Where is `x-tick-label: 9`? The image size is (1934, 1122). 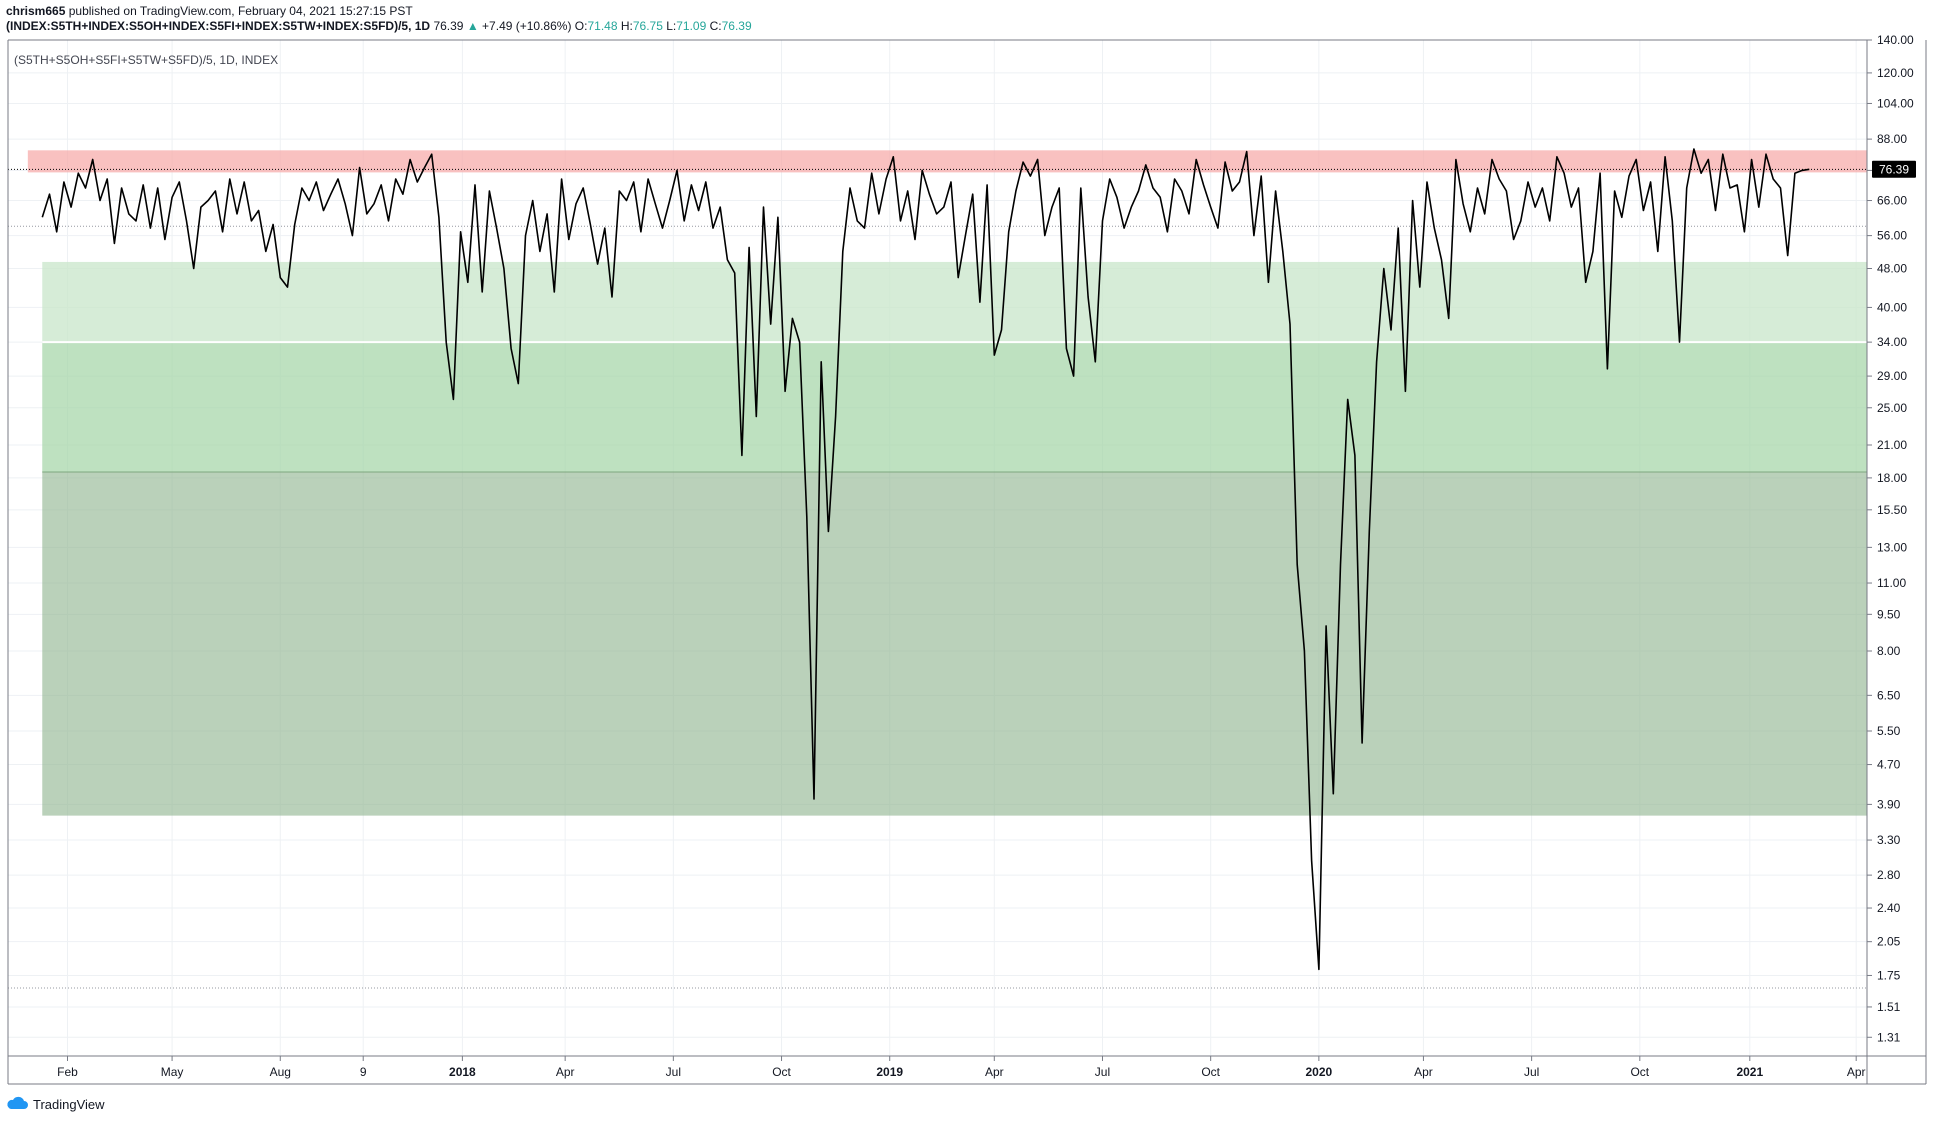
x-tick-label: 9 is located at coordinates (363, 1072).